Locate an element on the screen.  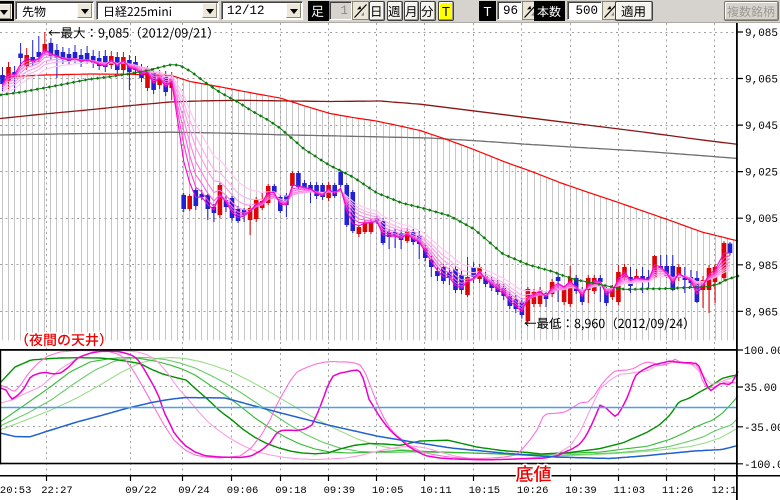
svg-text: 35.00 is located at coordinates (760, 389).